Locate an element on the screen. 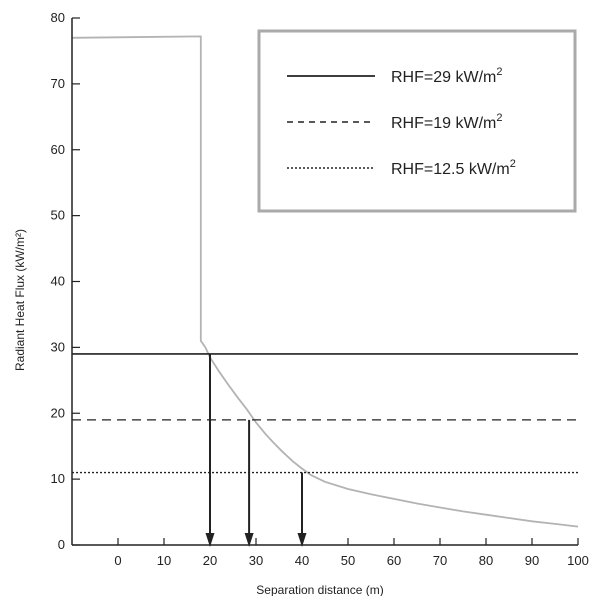 Image resolution: width=595 pixels, height=596 pixels. legend-label: RHF=19 kW/m2 is located at coordinates (446, 122).